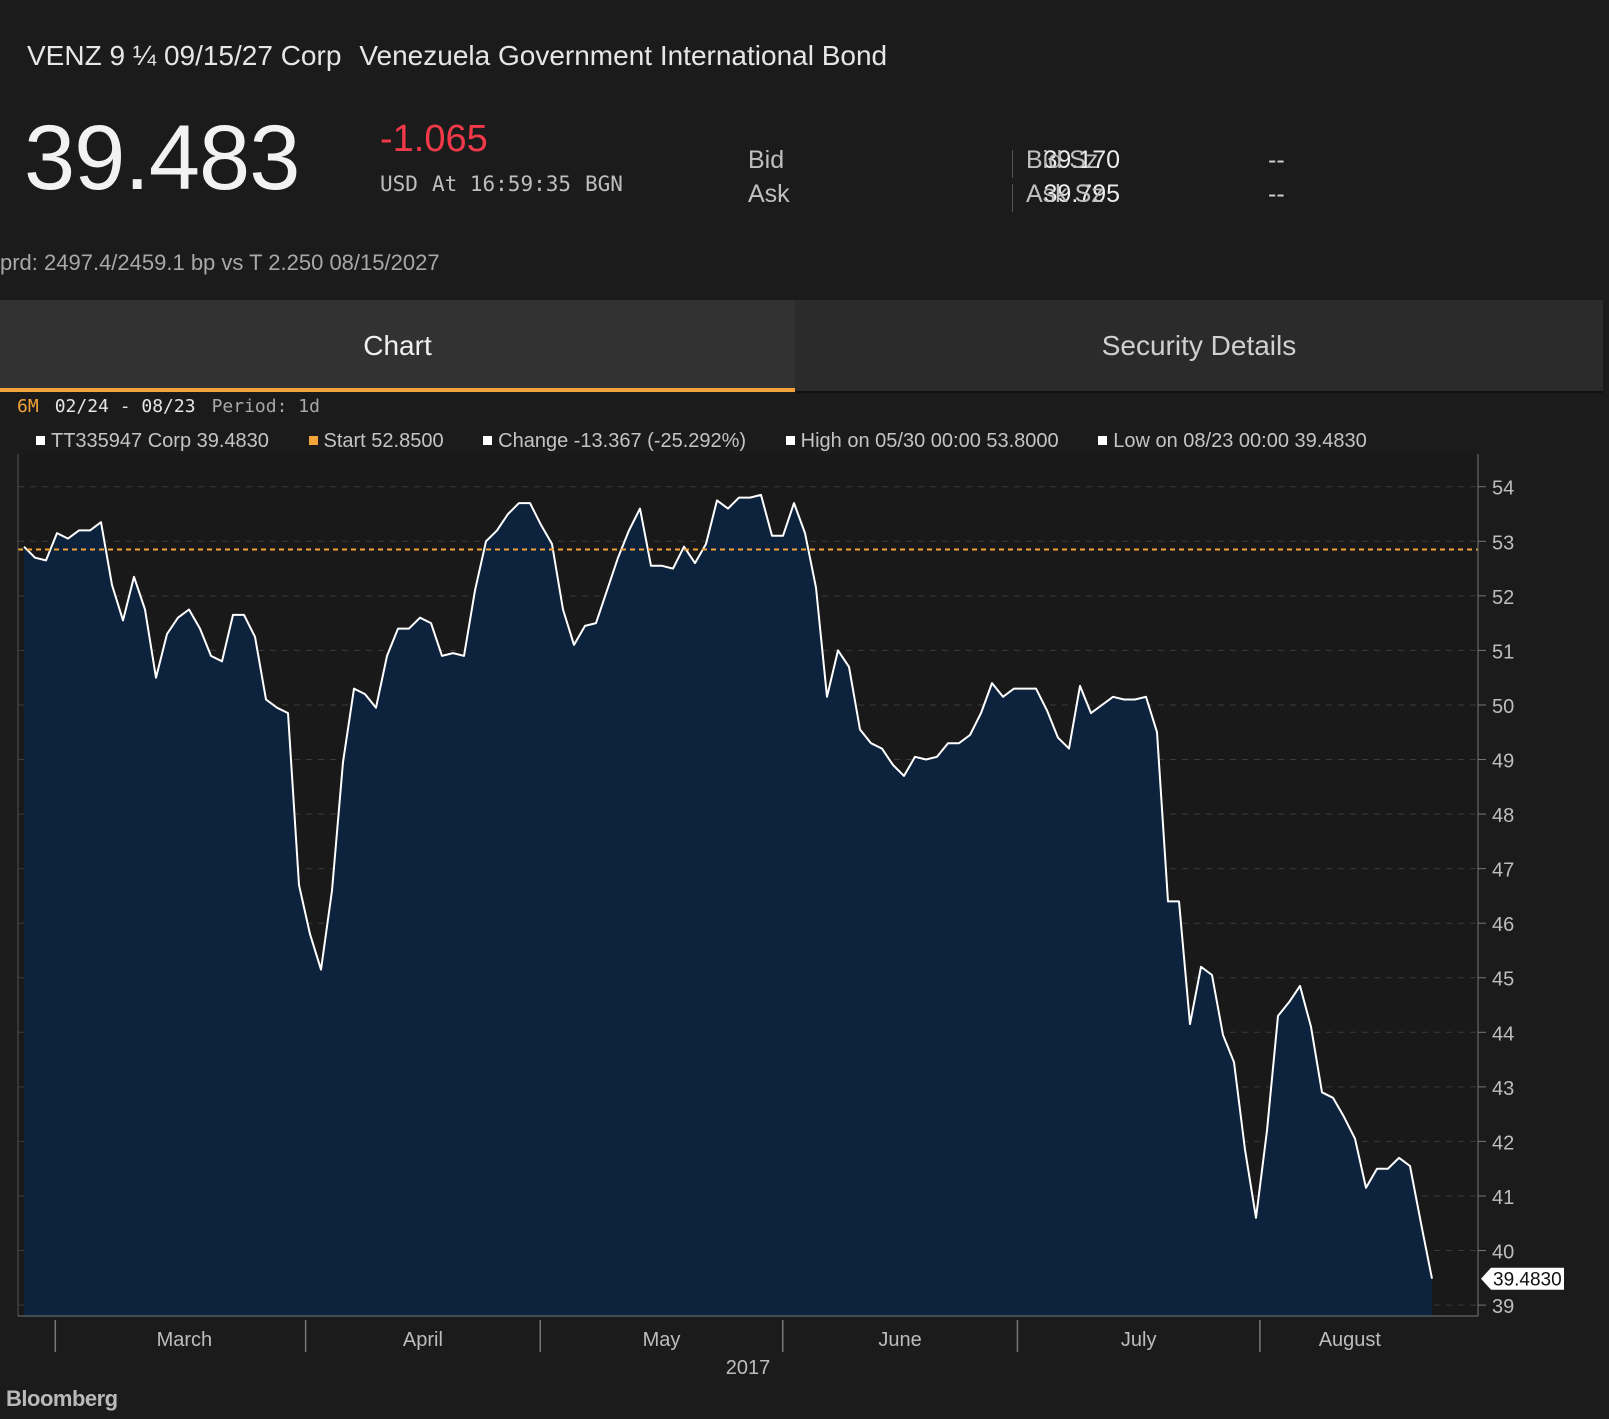 The height and width of the screenshot is (1419, 1609). Describe the element at coordinates (1503, 925) in the screenshot. I see `y-tick-label: 46` at that location.